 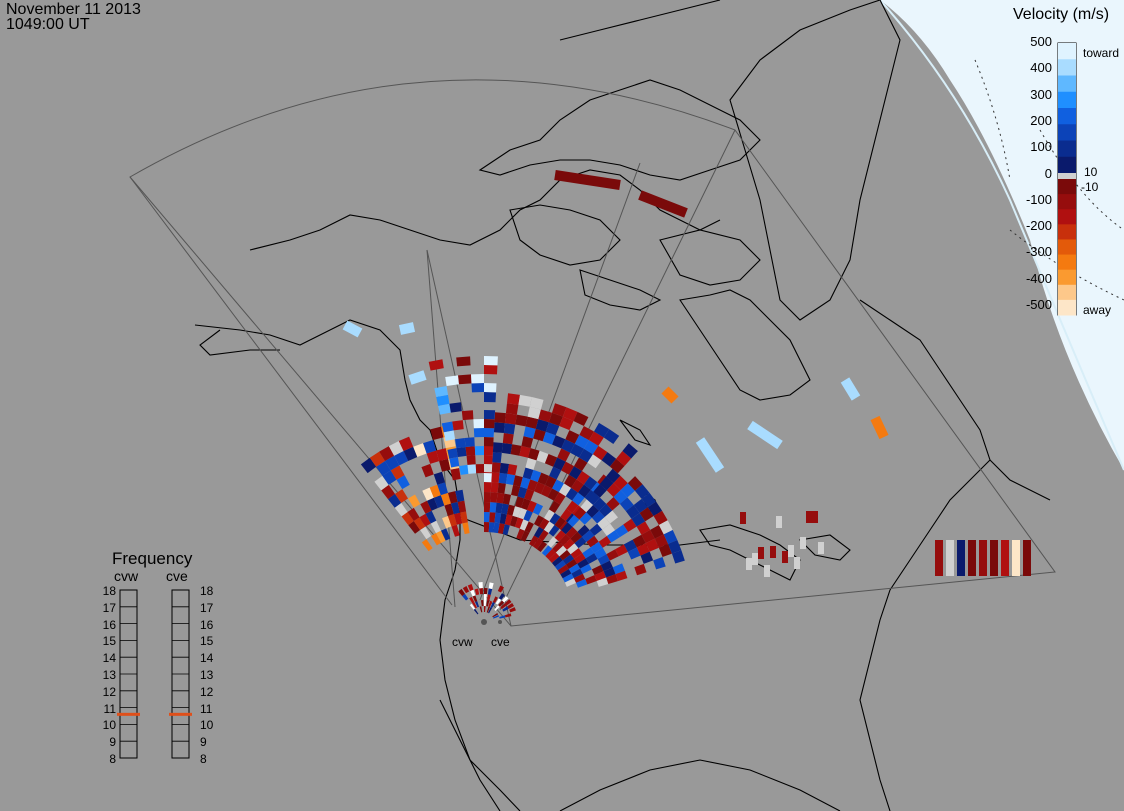 What do you see at coordinates (462, 642) in the screenshot?
I see `site-label-cvw: cvw` at bounding box center [462, 642].